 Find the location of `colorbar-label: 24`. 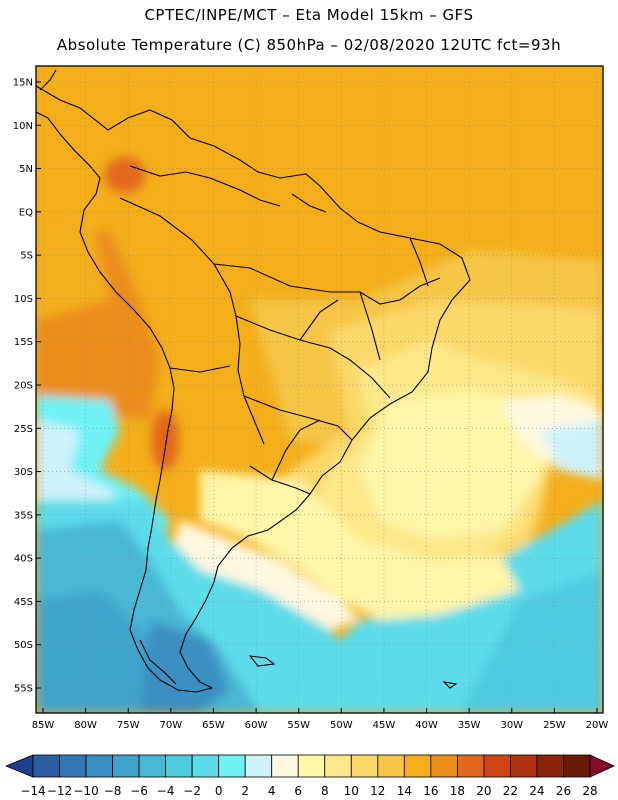

colorbar-label: 24 is located at coordinates (536, 791).